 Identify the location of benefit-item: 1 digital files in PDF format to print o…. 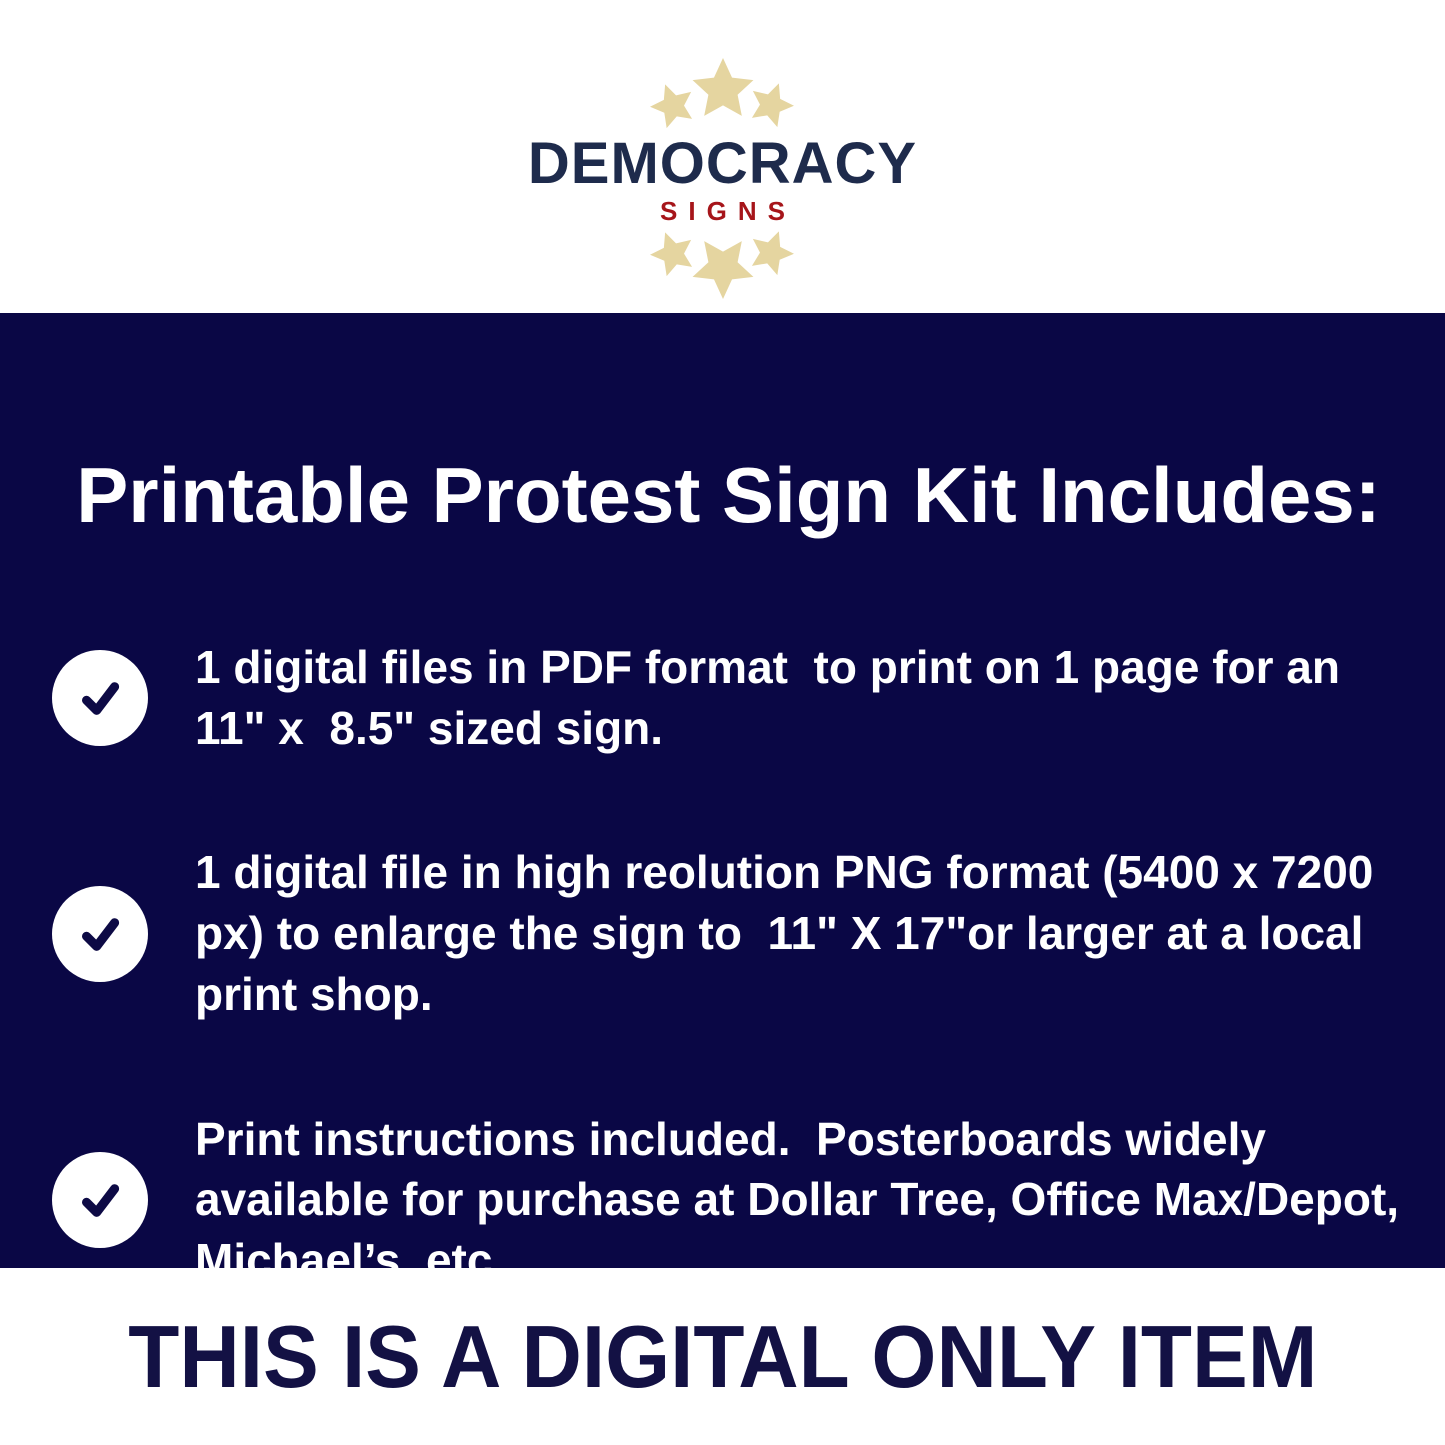
(728, 697).